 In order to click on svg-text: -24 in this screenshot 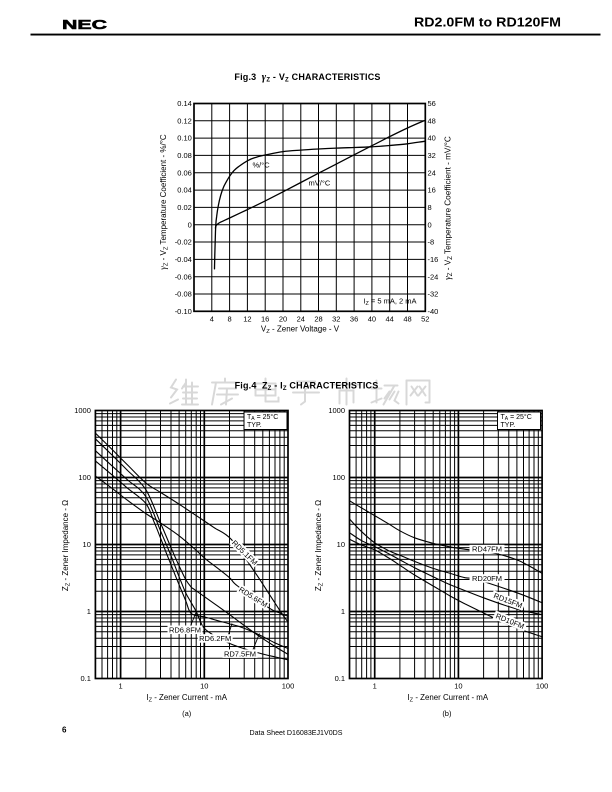, I will do `click(433, 276)`.